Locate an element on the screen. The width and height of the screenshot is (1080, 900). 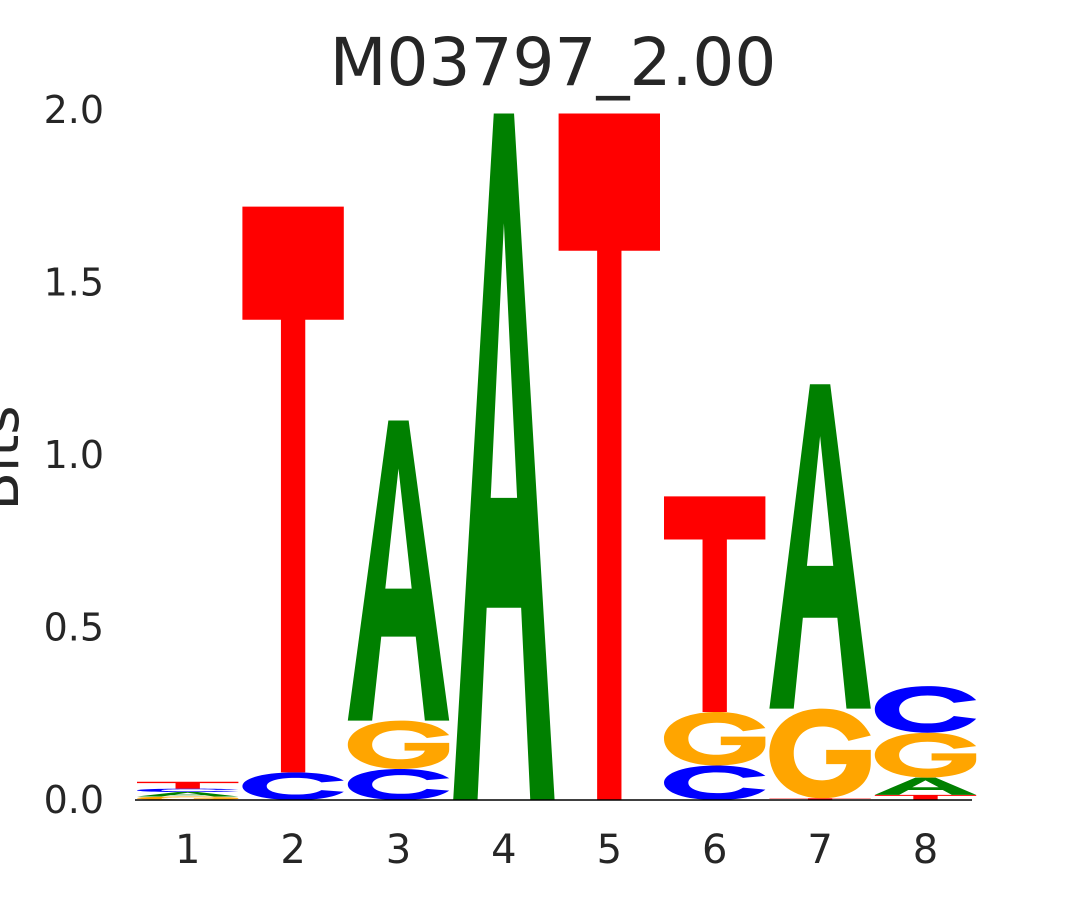
x-tick-label: 6 is located at coordinates (714, 850).